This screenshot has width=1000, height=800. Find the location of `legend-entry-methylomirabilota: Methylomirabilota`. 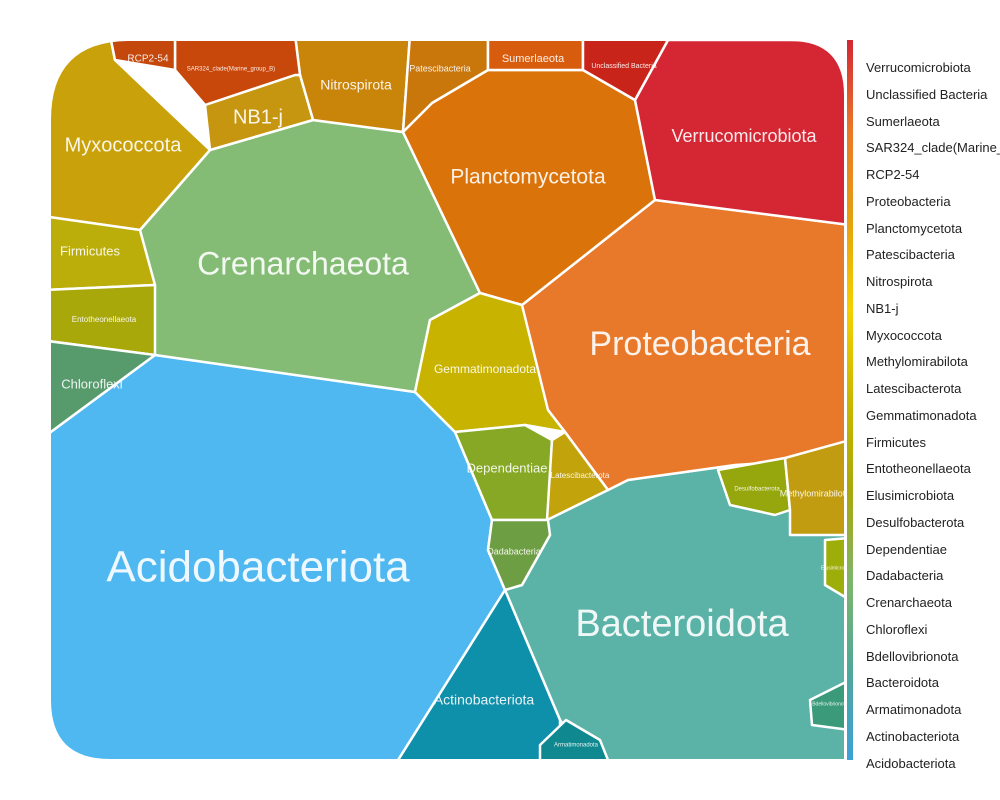

legend-entry-methylomirabilota: Methylomirabilota is located at coordinates (917, 362).